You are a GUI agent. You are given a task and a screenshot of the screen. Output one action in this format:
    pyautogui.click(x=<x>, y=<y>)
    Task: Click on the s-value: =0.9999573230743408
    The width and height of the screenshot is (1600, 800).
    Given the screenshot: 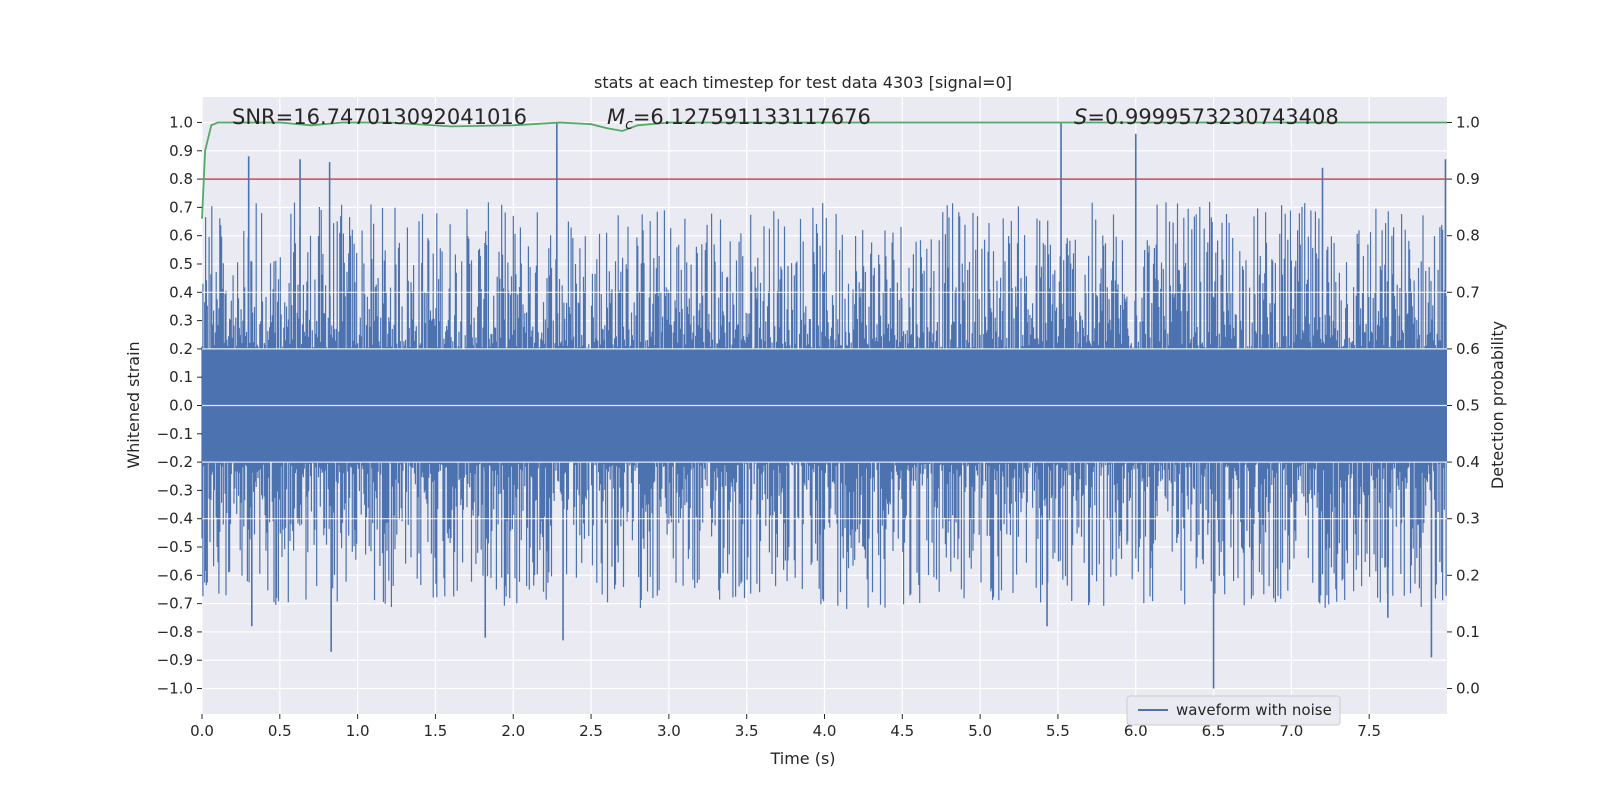 What is the action you would take?
    pyautogui.click(x=1212, y=117)
    